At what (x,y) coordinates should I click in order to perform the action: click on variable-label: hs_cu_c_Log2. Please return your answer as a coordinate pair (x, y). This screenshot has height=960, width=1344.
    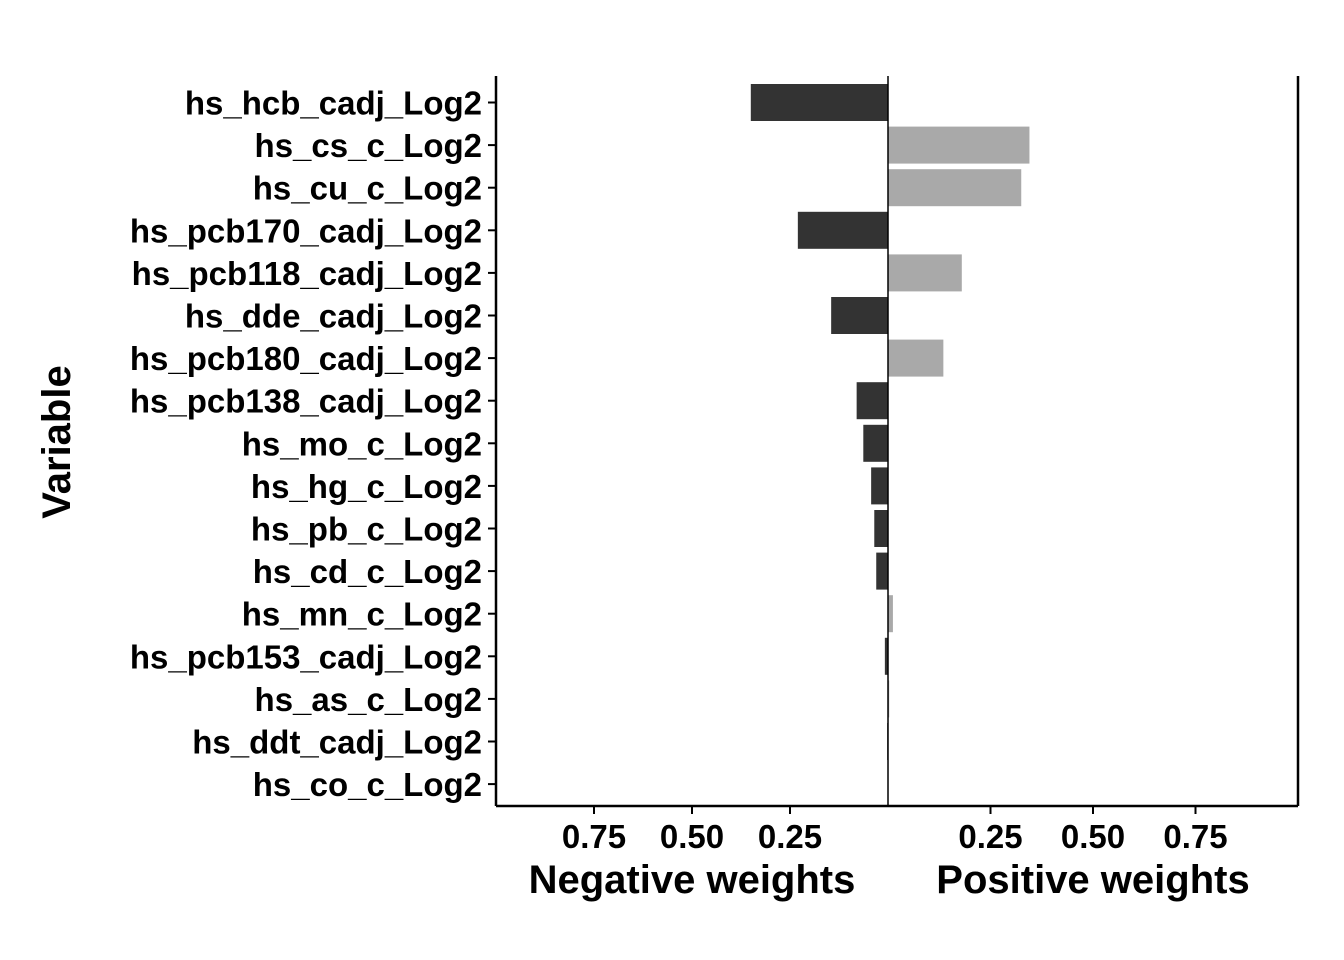
    Looking at the image, I should click on (367, 188).